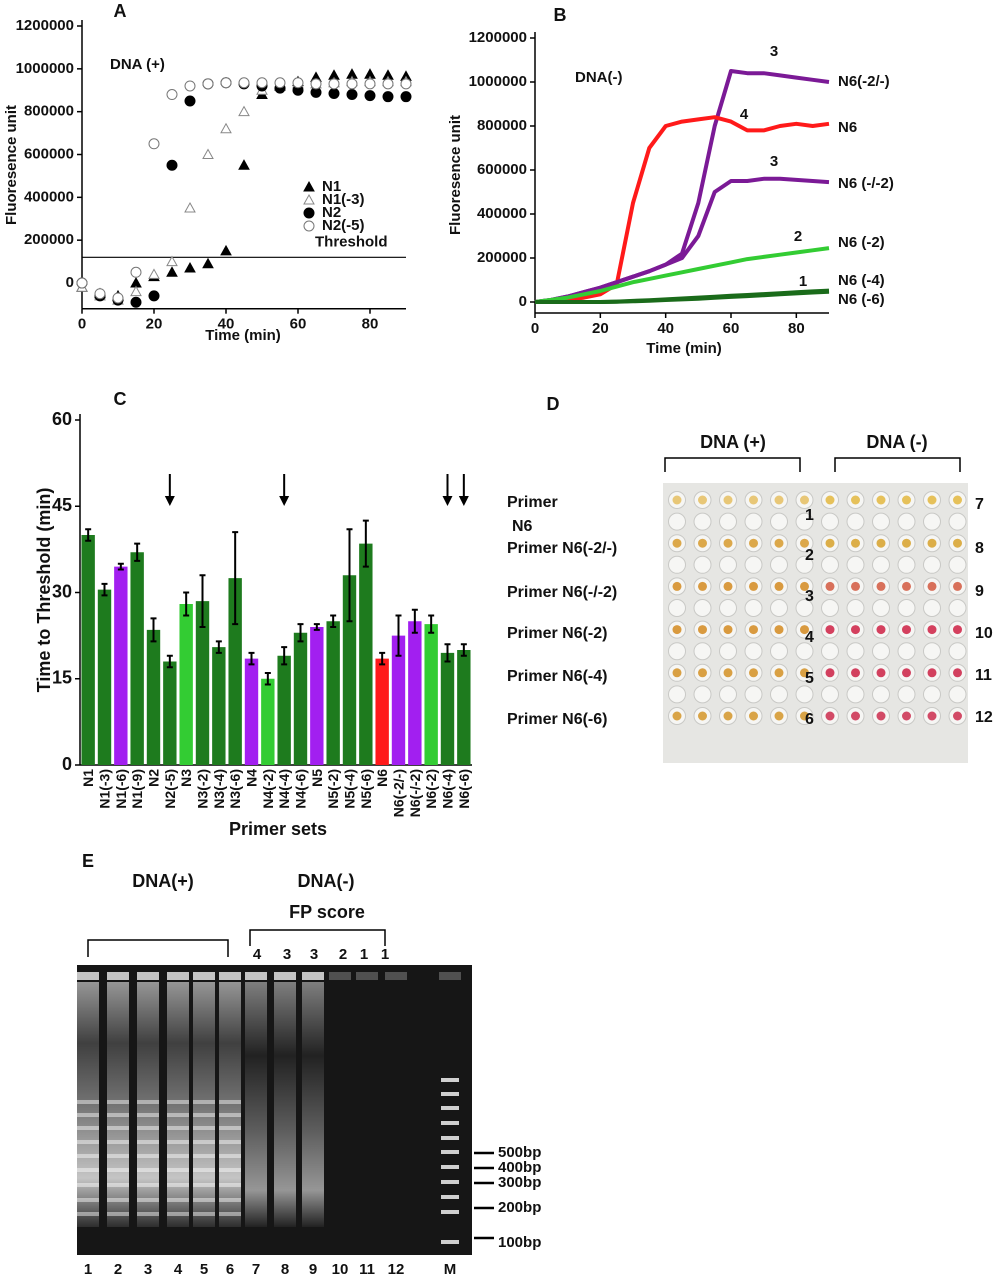  I want to click on lane-label: 2, so click(118, 1269).